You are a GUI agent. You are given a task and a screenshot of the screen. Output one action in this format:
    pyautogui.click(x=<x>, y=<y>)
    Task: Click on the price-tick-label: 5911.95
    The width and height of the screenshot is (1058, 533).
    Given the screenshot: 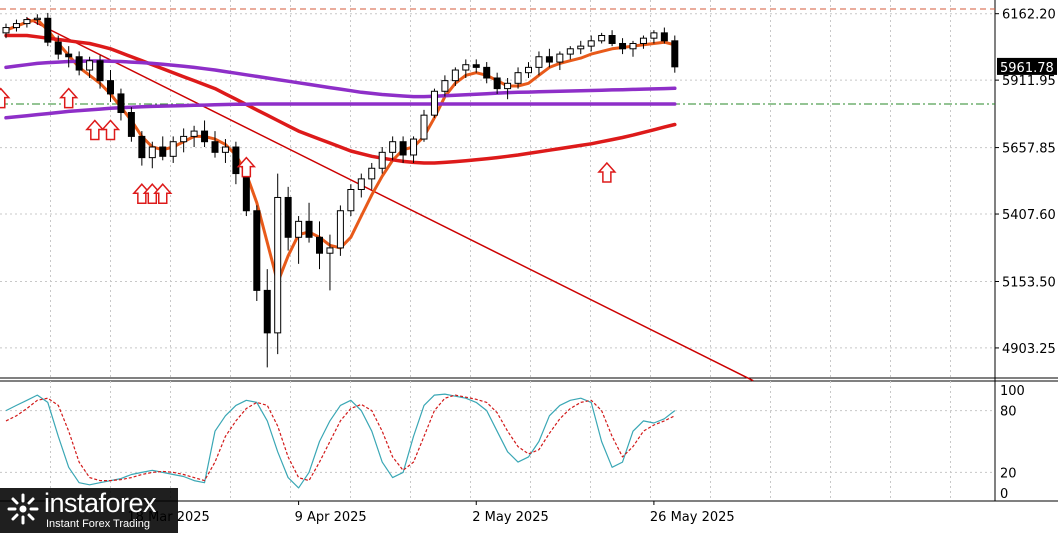 What is the action you would take?
    pyautogui.click(x=1029, y=81)
    